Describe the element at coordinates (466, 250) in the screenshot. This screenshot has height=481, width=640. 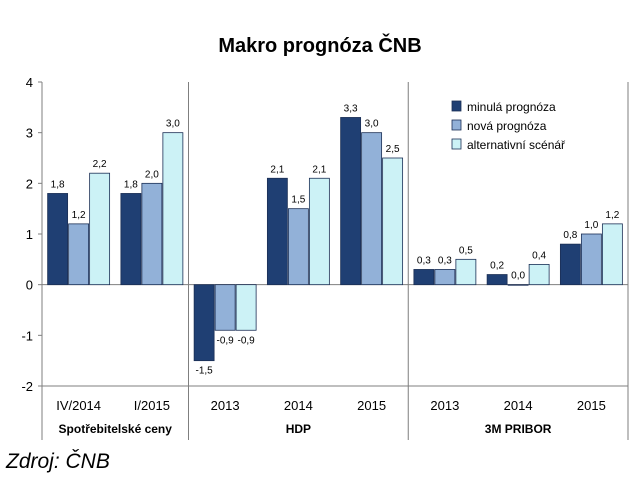
I see `data-label: 0,5` at that location.